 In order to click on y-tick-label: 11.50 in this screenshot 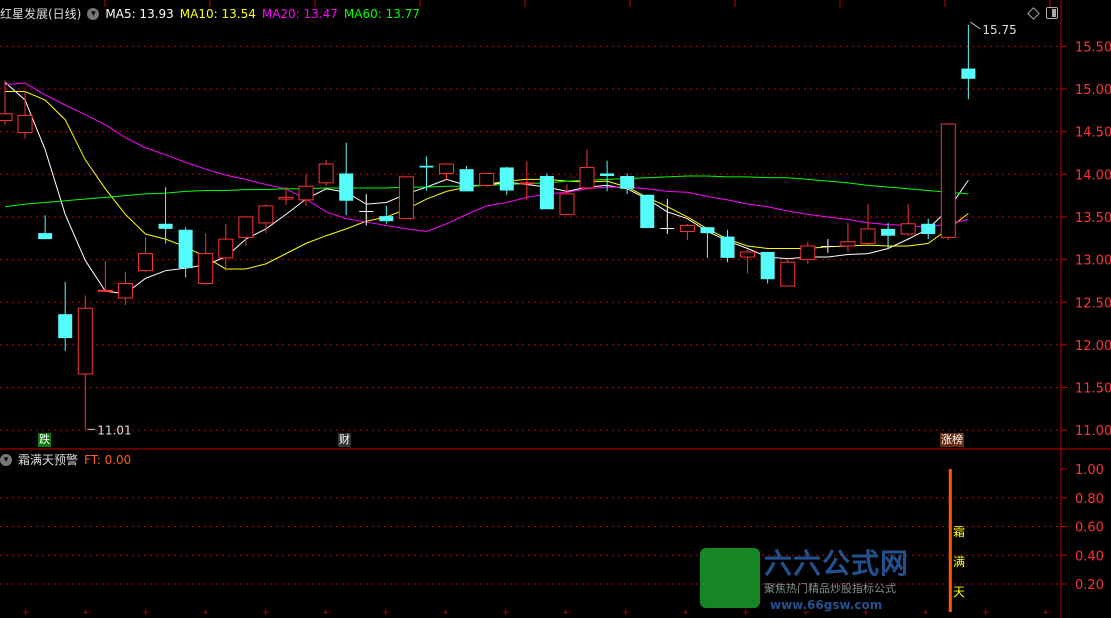, I will do `click(1093, 389)`.